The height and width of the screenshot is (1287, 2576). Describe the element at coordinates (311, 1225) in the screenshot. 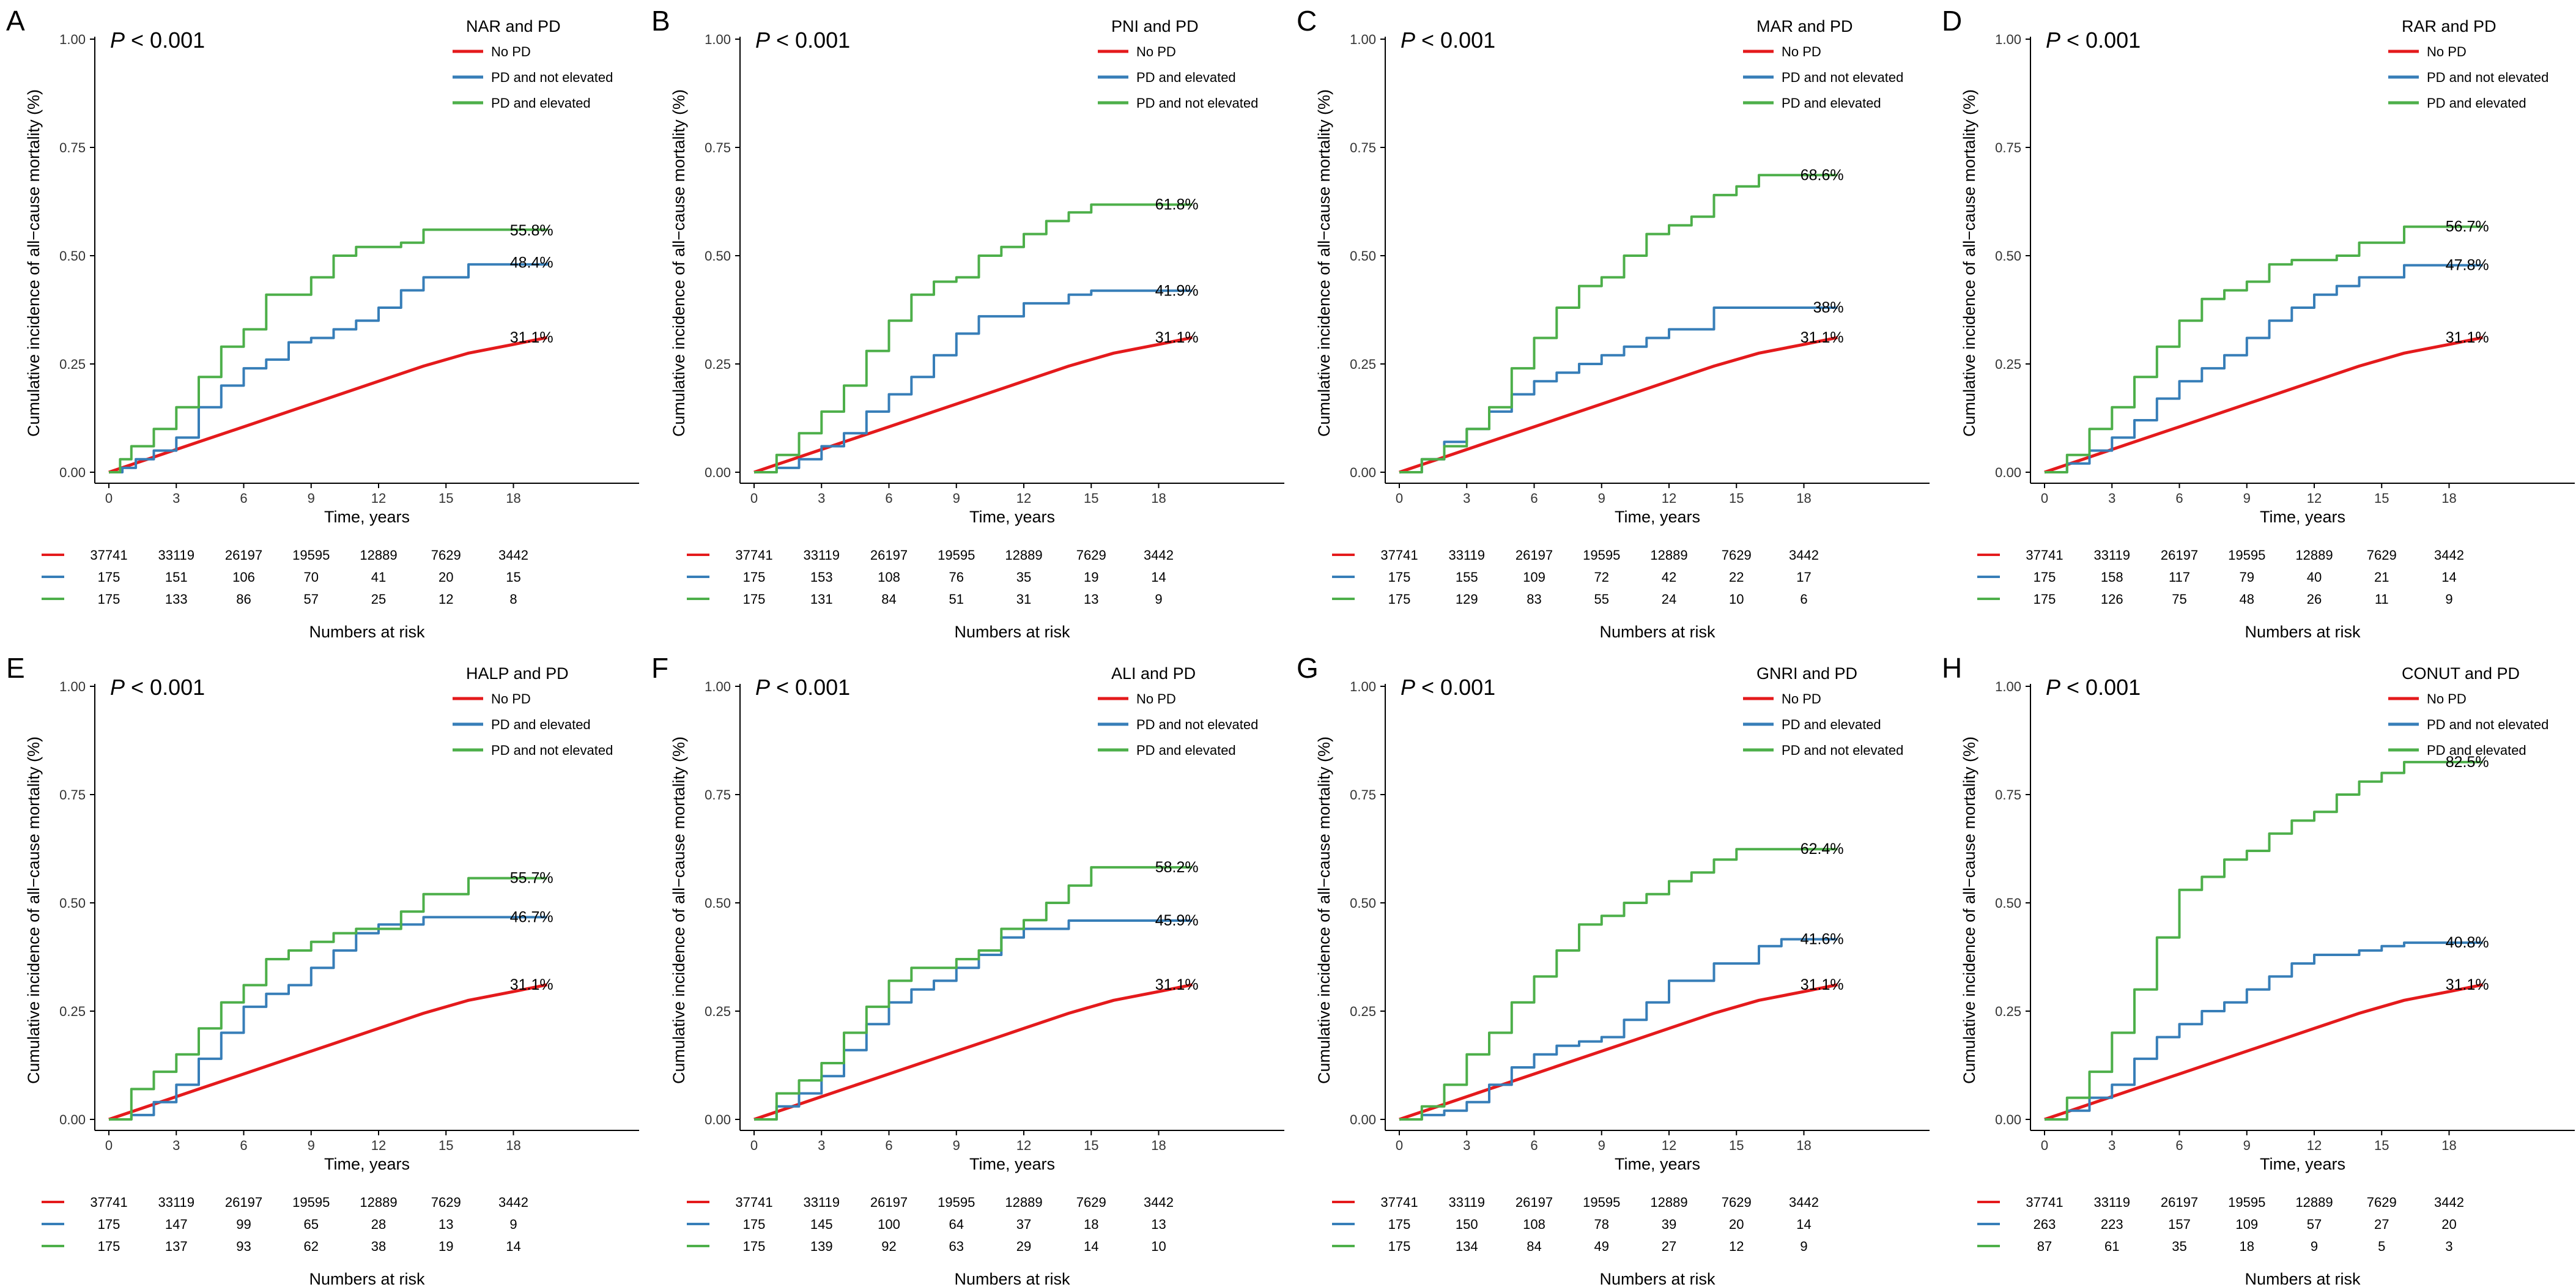

I see `risk-count: 65` at that location.